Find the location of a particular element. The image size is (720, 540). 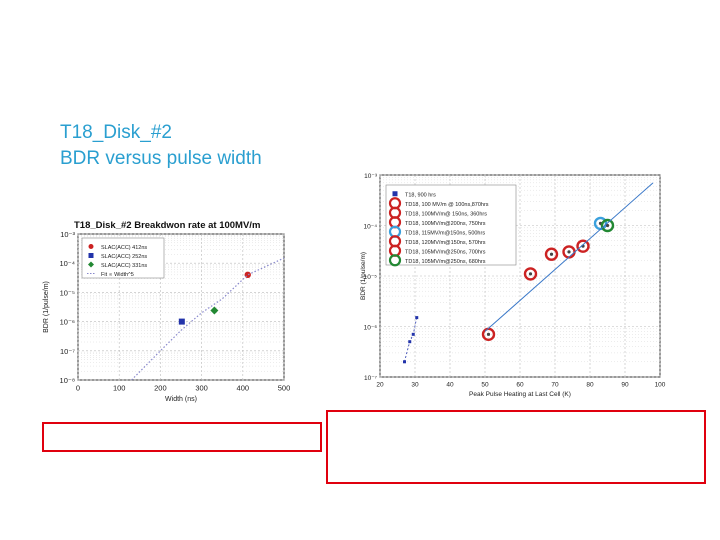

legend-label: Fit ∝ Width^5 is located at coordinates (117, 275).